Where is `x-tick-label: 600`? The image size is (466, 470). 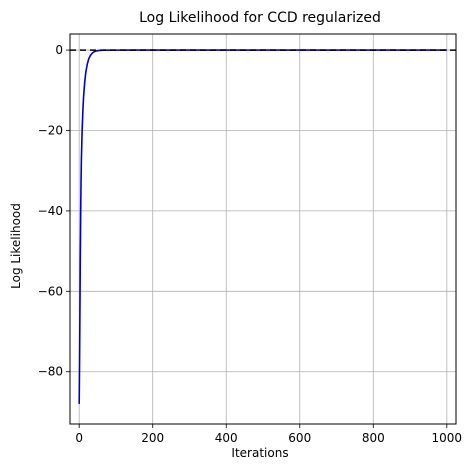 x-tick-label: 600 is located at coordinates (299, 438).